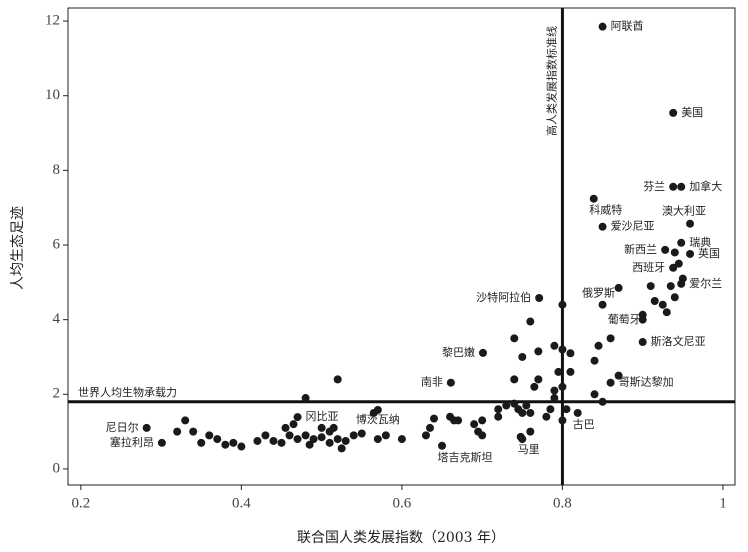 This screenshot has width=748, height=552. What do you see at coordinates (529, 449) in the screenshot?
I see `point-label: 马里` at bounding box center [529, 449].